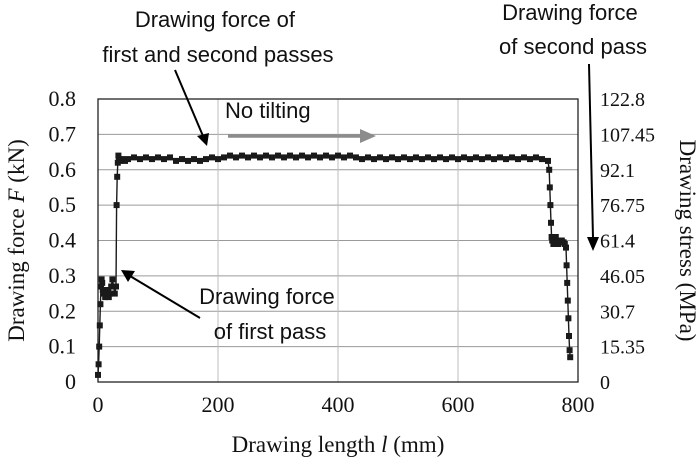 This screenshot has width=700, height=466. I want to click on left-y-tick-label: 0.5, so click(63, 204).